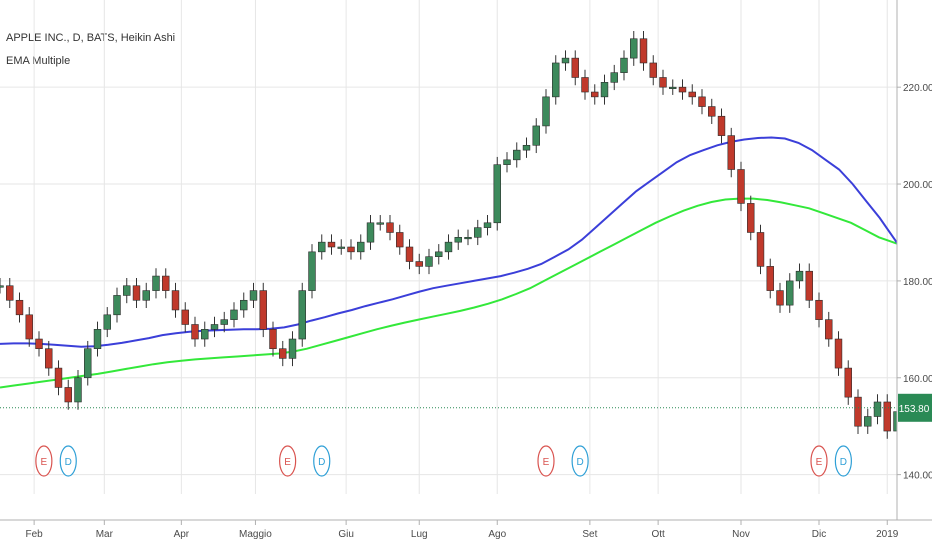  I want to click on price-axis: 140.00 160.00 180.00 200.00 220.00 153.80, so click(914, 275).